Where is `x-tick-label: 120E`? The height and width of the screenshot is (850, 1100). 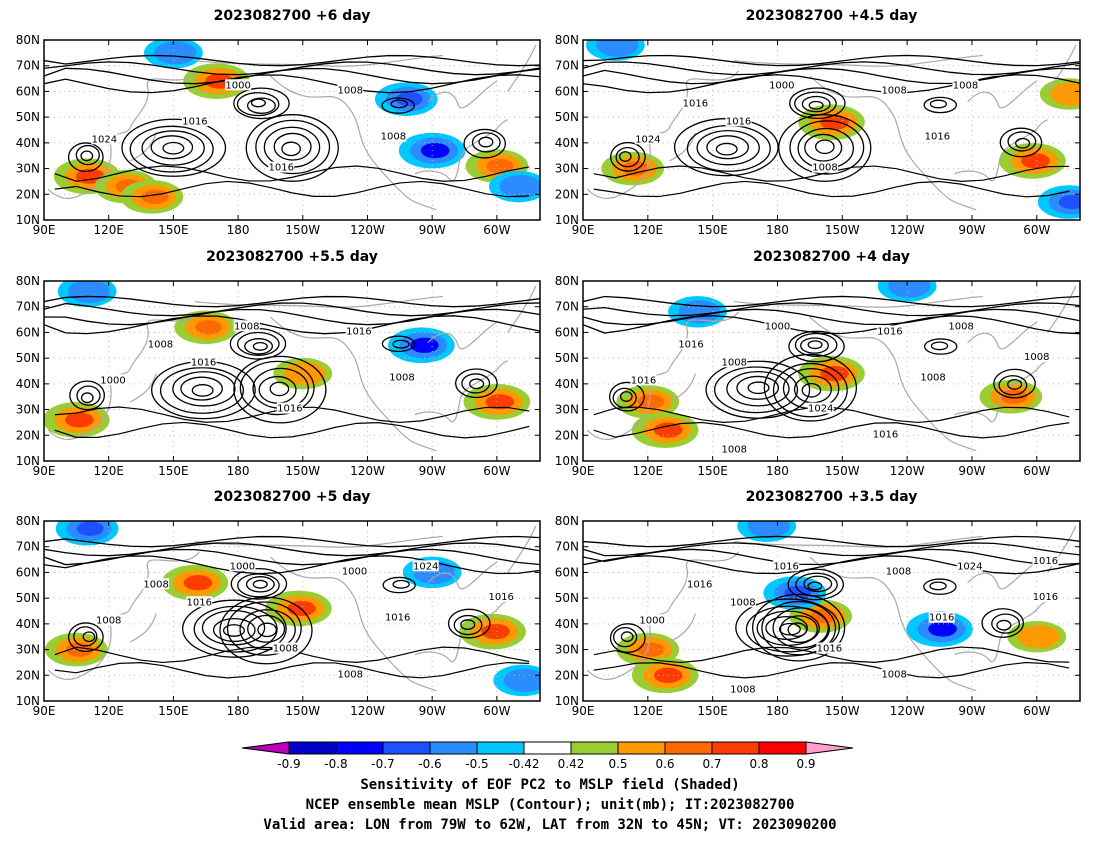 x-tick-label: 120E is located at coordinates (108, 230).